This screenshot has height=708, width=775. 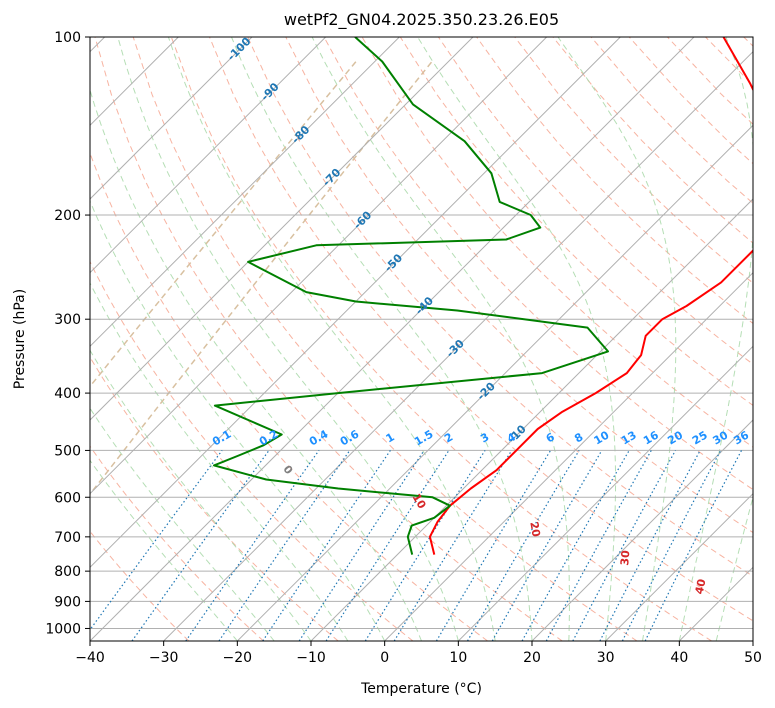 What do you see at coordinates (625, 557) in the screenshot?
I see `moist-adiabat-label: 30` at bounding box center [625, 557].